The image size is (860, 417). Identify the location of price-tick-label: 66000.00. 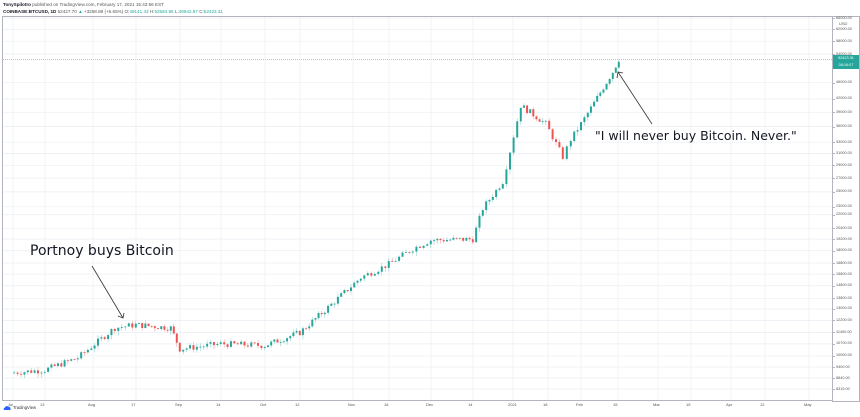
(844, 17).